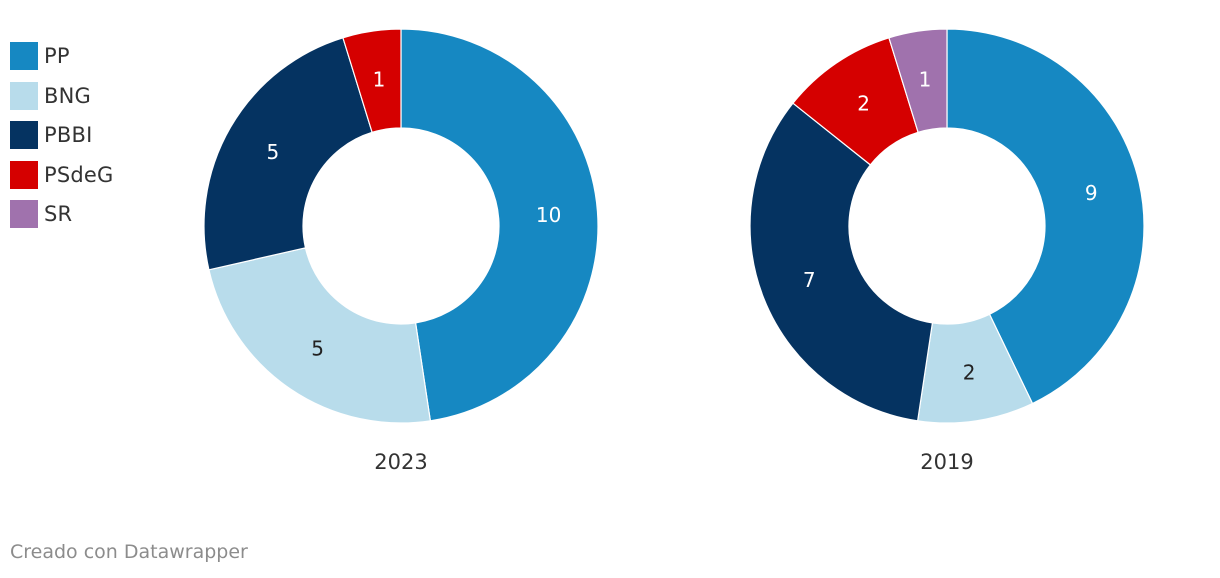 Image resolution: width=1220 pixels, height=578 pixels. I want to click on legend-label-bng: BNG, so click(67, 95).